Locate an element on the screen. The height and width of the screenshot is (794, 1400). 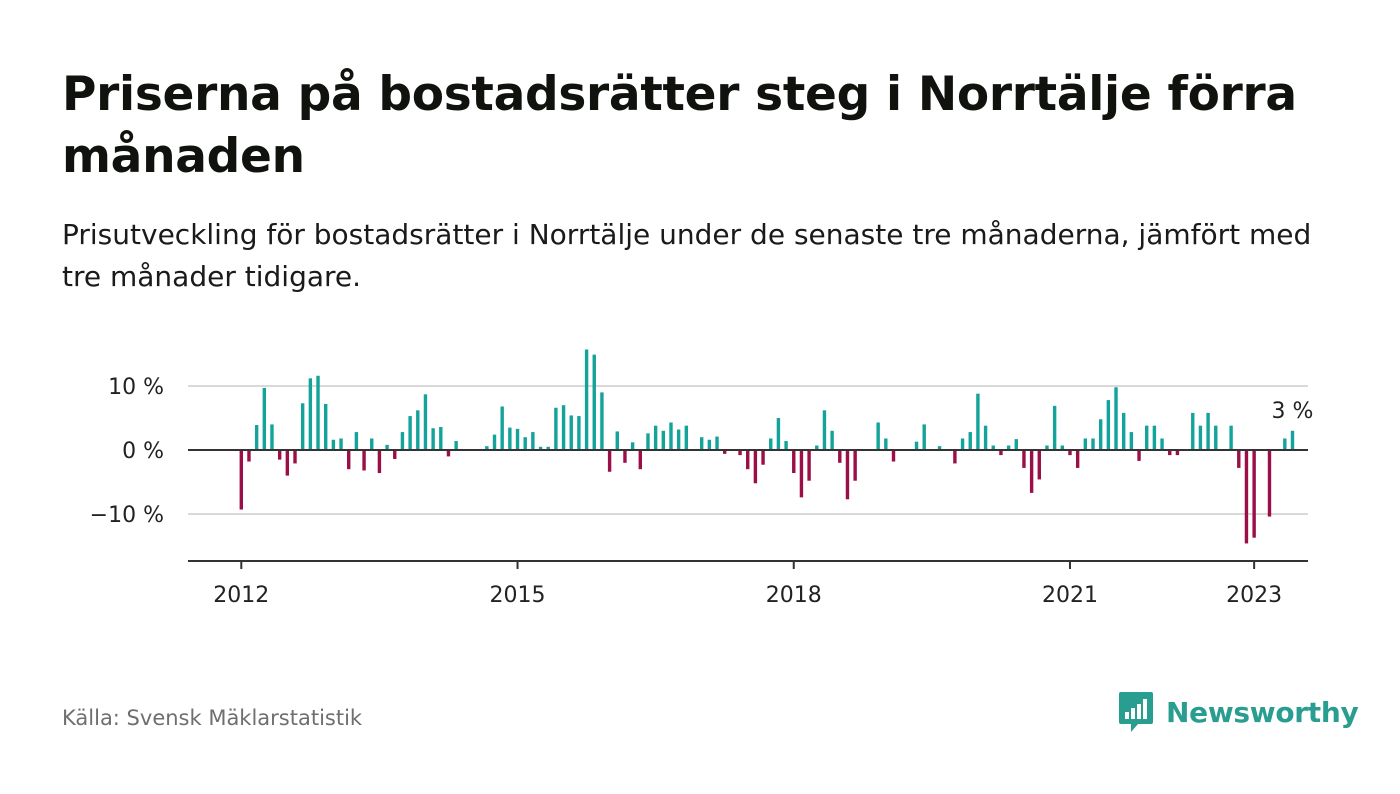
newsworthy-logo-link: Newsworthy is located at coordinates (1238, 712).